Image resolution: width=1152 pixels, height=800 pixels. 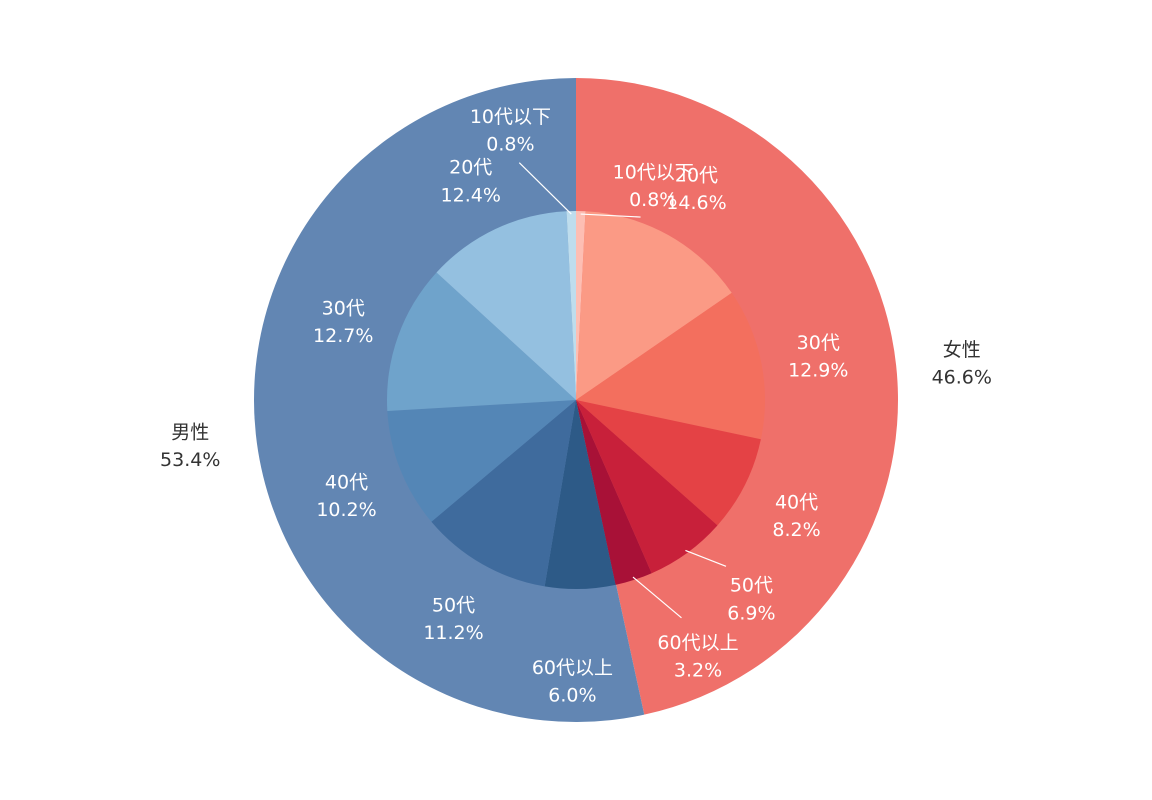 What do you see at coordinates (962, 350) in the screenshot?
I see `outer-slice-female-label-name: 女性` at bounding box center [962, 350].